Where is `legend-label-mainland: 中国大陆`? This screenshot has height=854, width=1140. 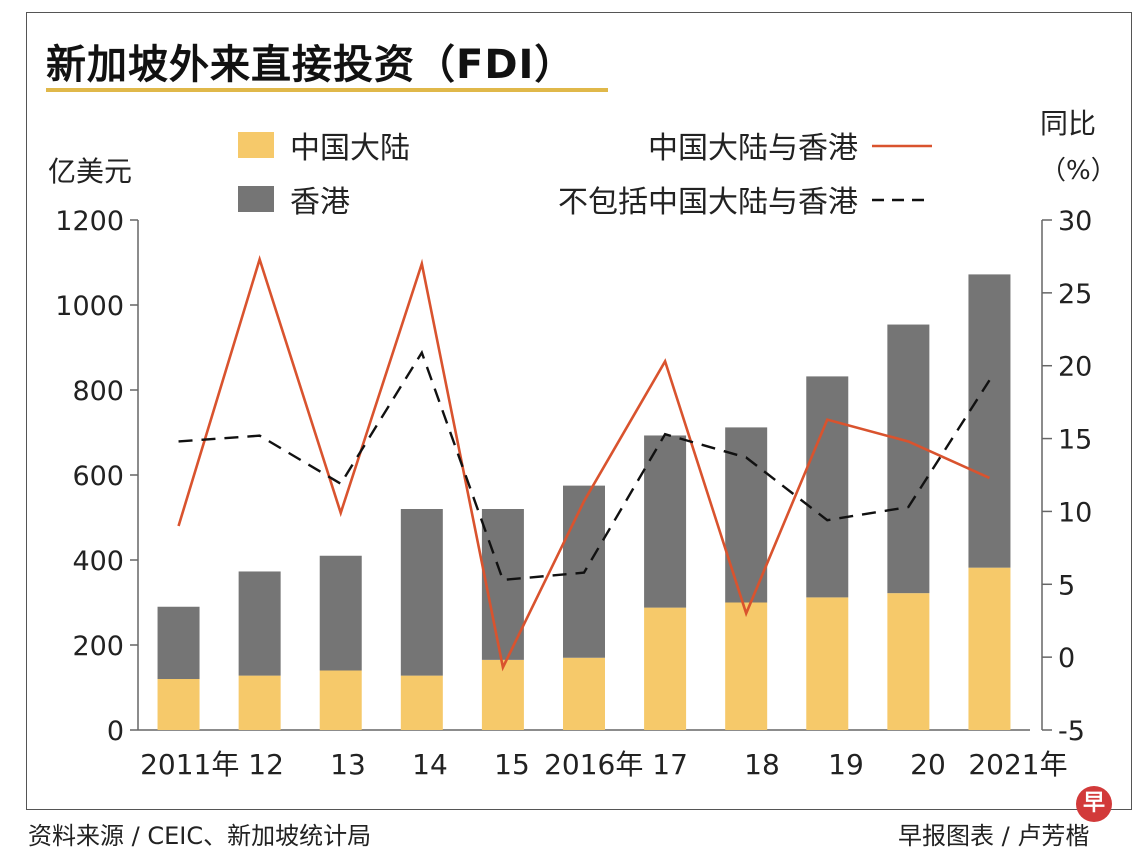 legend-label-mainland: 中国大陆 is located at coordinates (350, 148).